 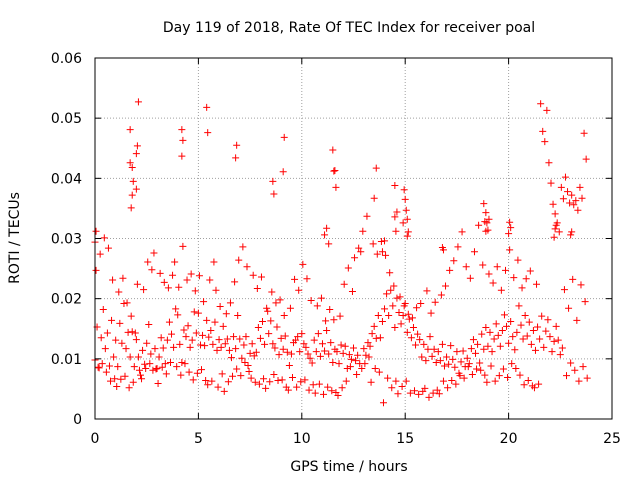 I want to click on y-tick-label: 0.02, so click(x=66, y=300).